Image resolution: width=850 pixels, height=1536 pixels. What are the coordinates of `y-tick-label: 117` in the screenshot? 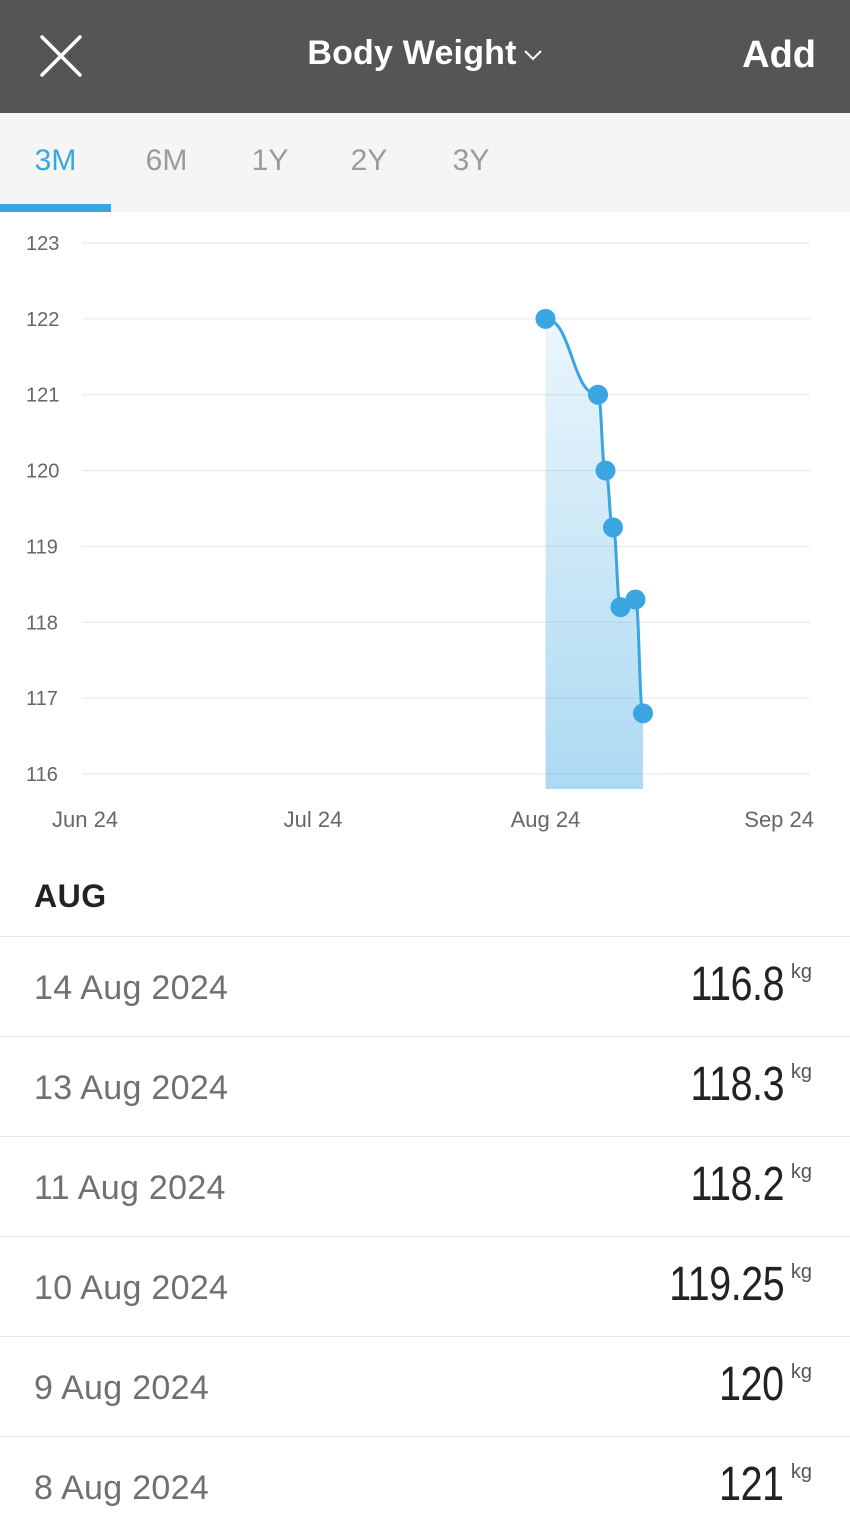 It's located at (42, 699).